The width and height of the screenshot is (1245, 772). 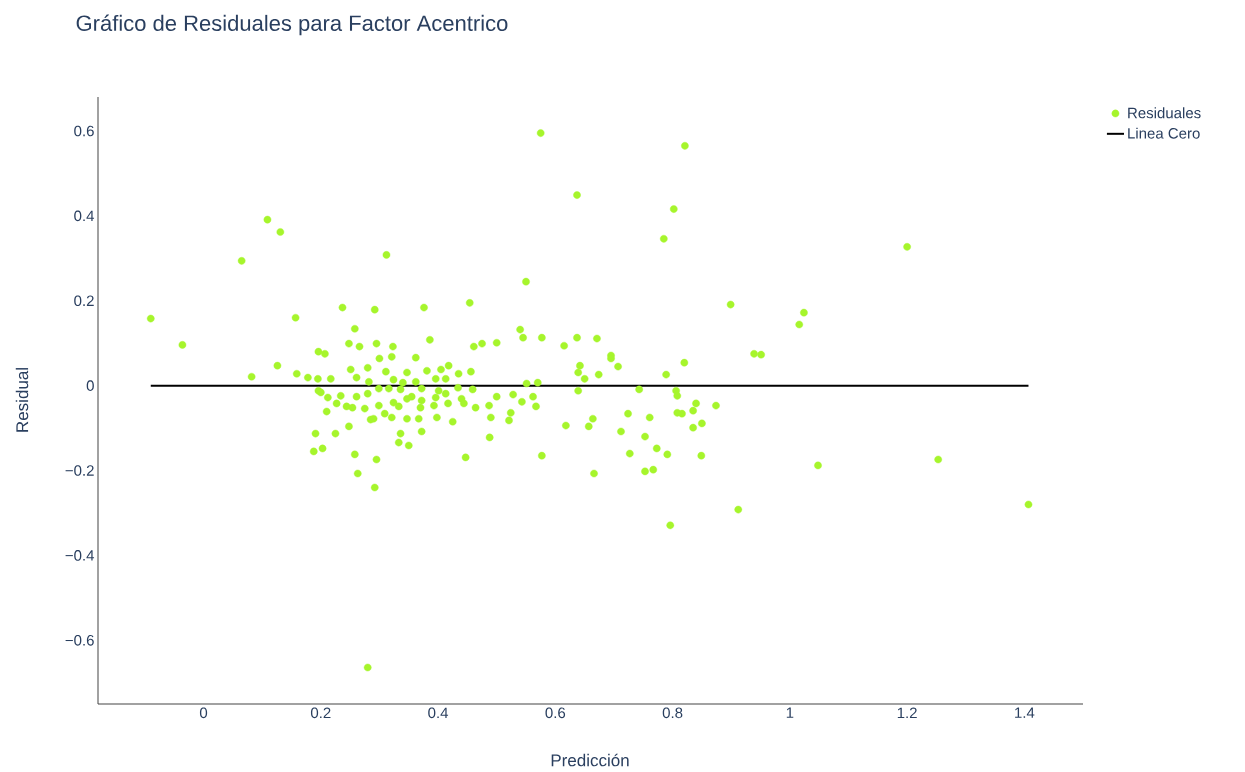 What do you see at coordinates (79, 640) in the screenshot?
I see `y-tick-label: −0.6` at bounding box center [79, 640].